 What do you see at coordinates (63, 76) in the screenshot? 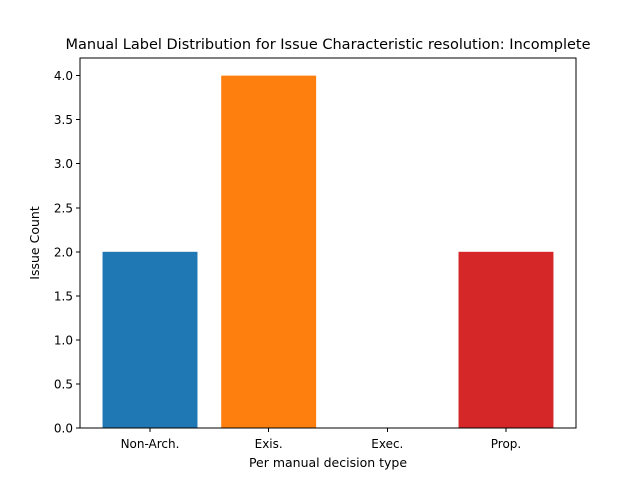
I see `y-tick-label: 4.0` at bounding box center [63, 76].